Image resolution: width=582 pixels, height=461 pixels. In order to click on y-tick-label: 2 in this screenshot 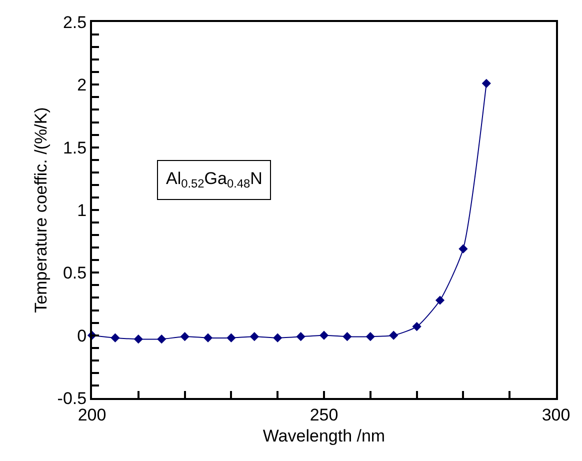, I will do `click(82, 85)`.